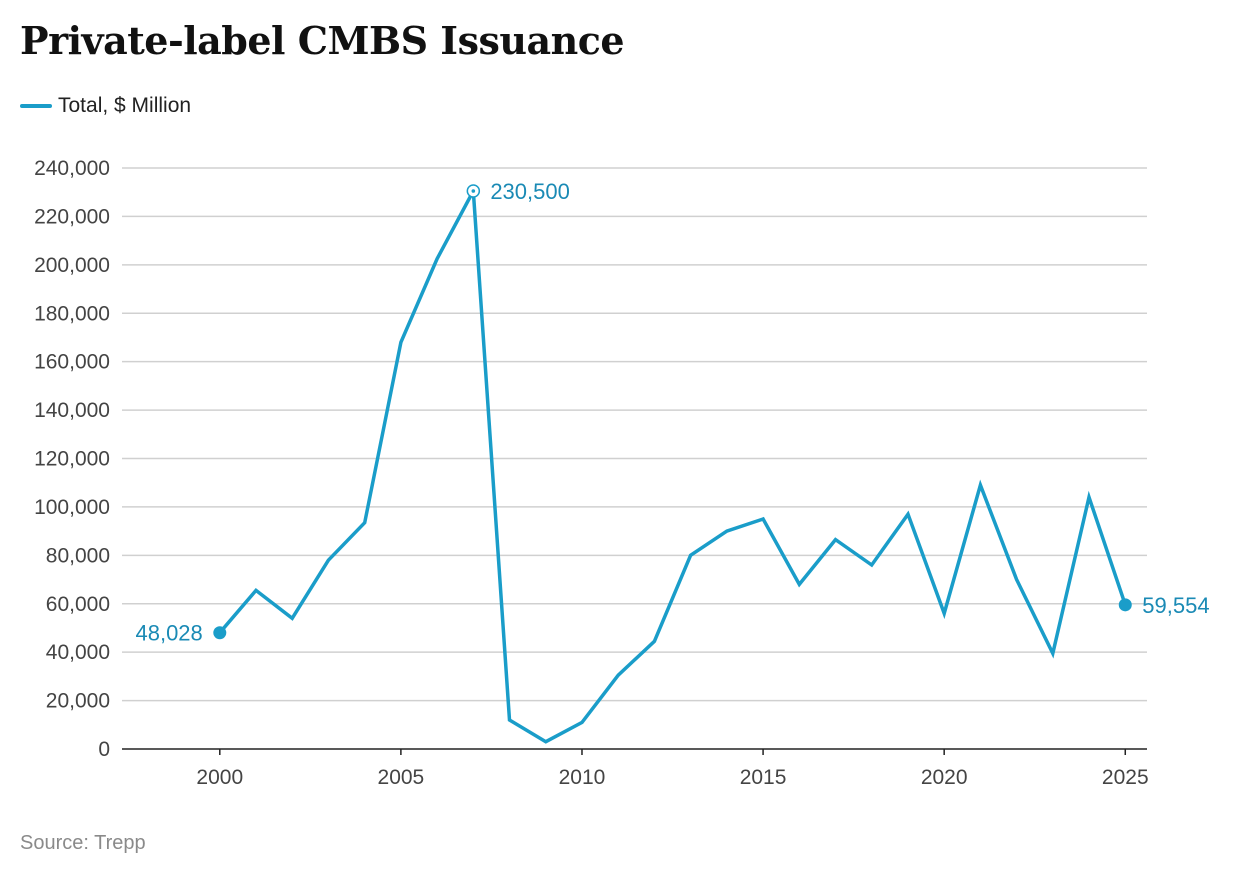 This screenshot has height=878, width=1240. I want to click on legend-swatch-line, so click(36, 106).